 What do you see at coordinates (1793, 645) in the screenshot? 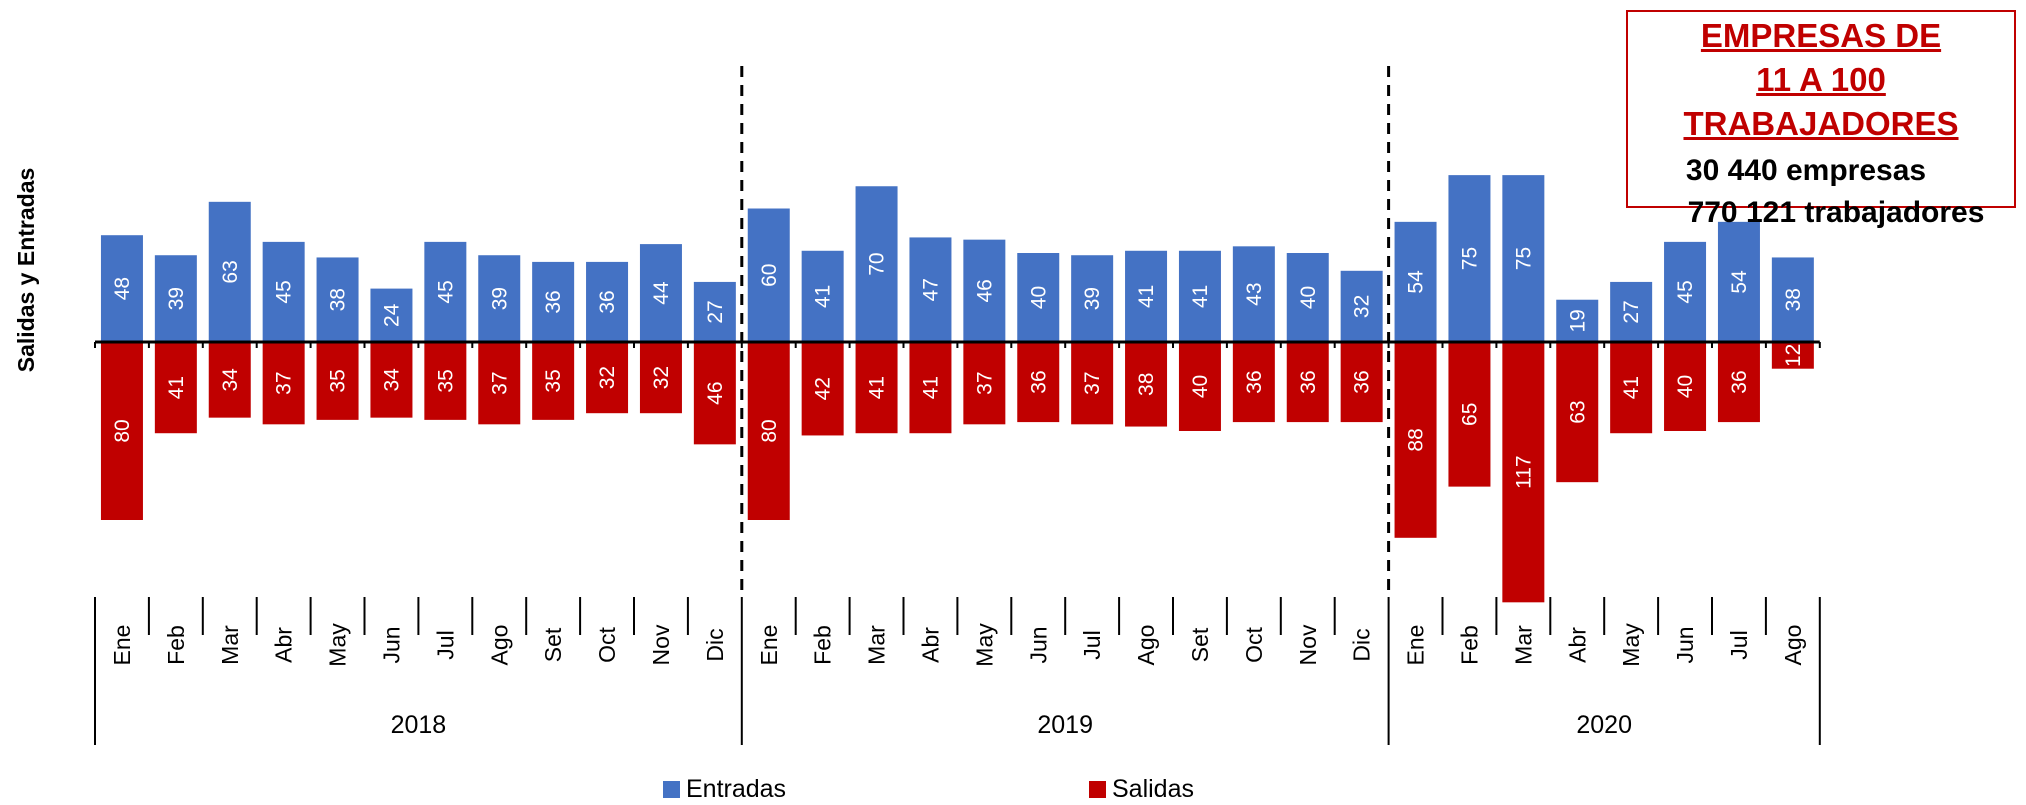
I see `month-tick-label: Ago` at bounding box center [1793, 645].